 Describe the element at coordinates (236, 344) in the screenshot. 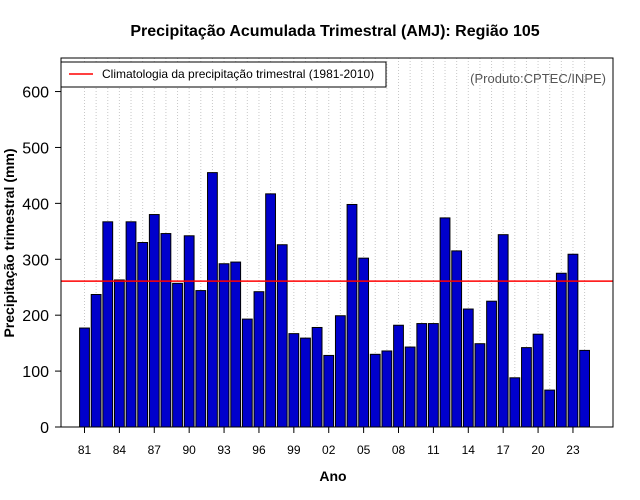

I see `bar-1994` at that location.